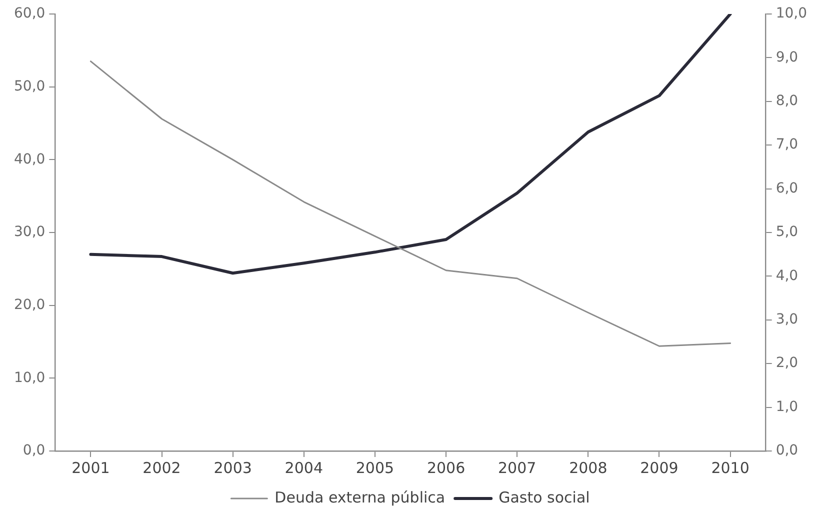 This screenshot has height=520, width=821. I want to click on x-tick-label: 2003, so click(233, 467).